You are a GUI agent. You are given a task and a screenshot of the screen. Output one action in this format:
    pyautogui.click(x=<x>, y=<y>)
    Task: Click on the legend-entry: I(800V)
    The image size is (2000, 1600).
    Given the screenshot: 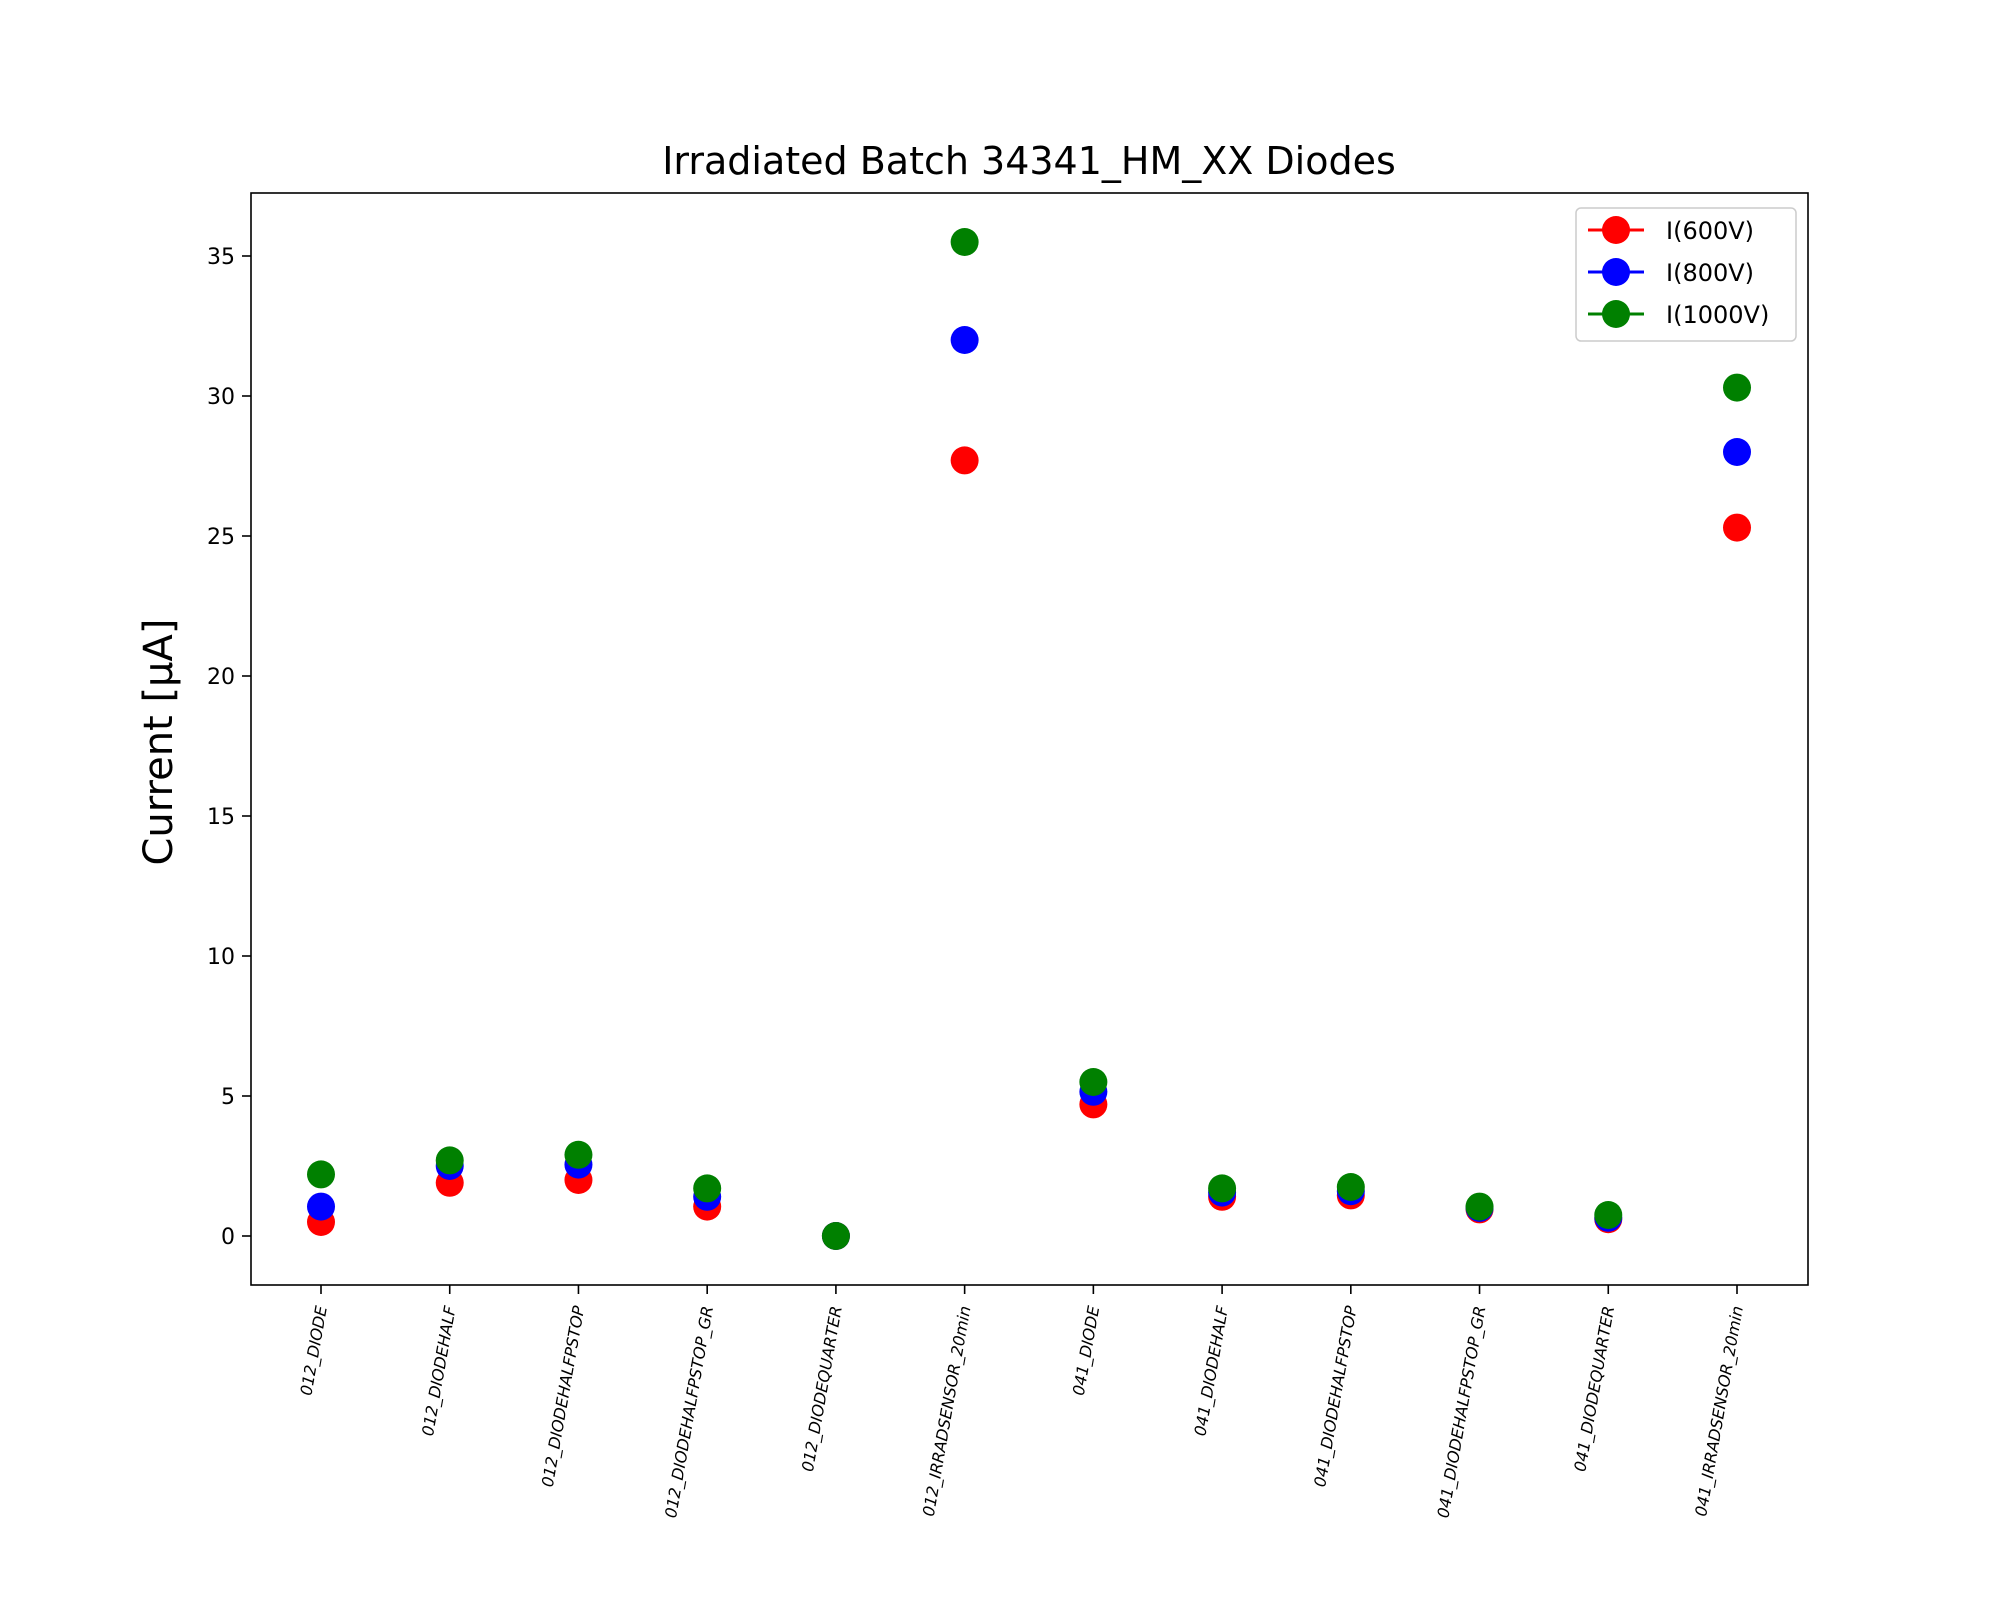 What is the action you would take?
    pyautogui.click(x=1671, y=272)
    